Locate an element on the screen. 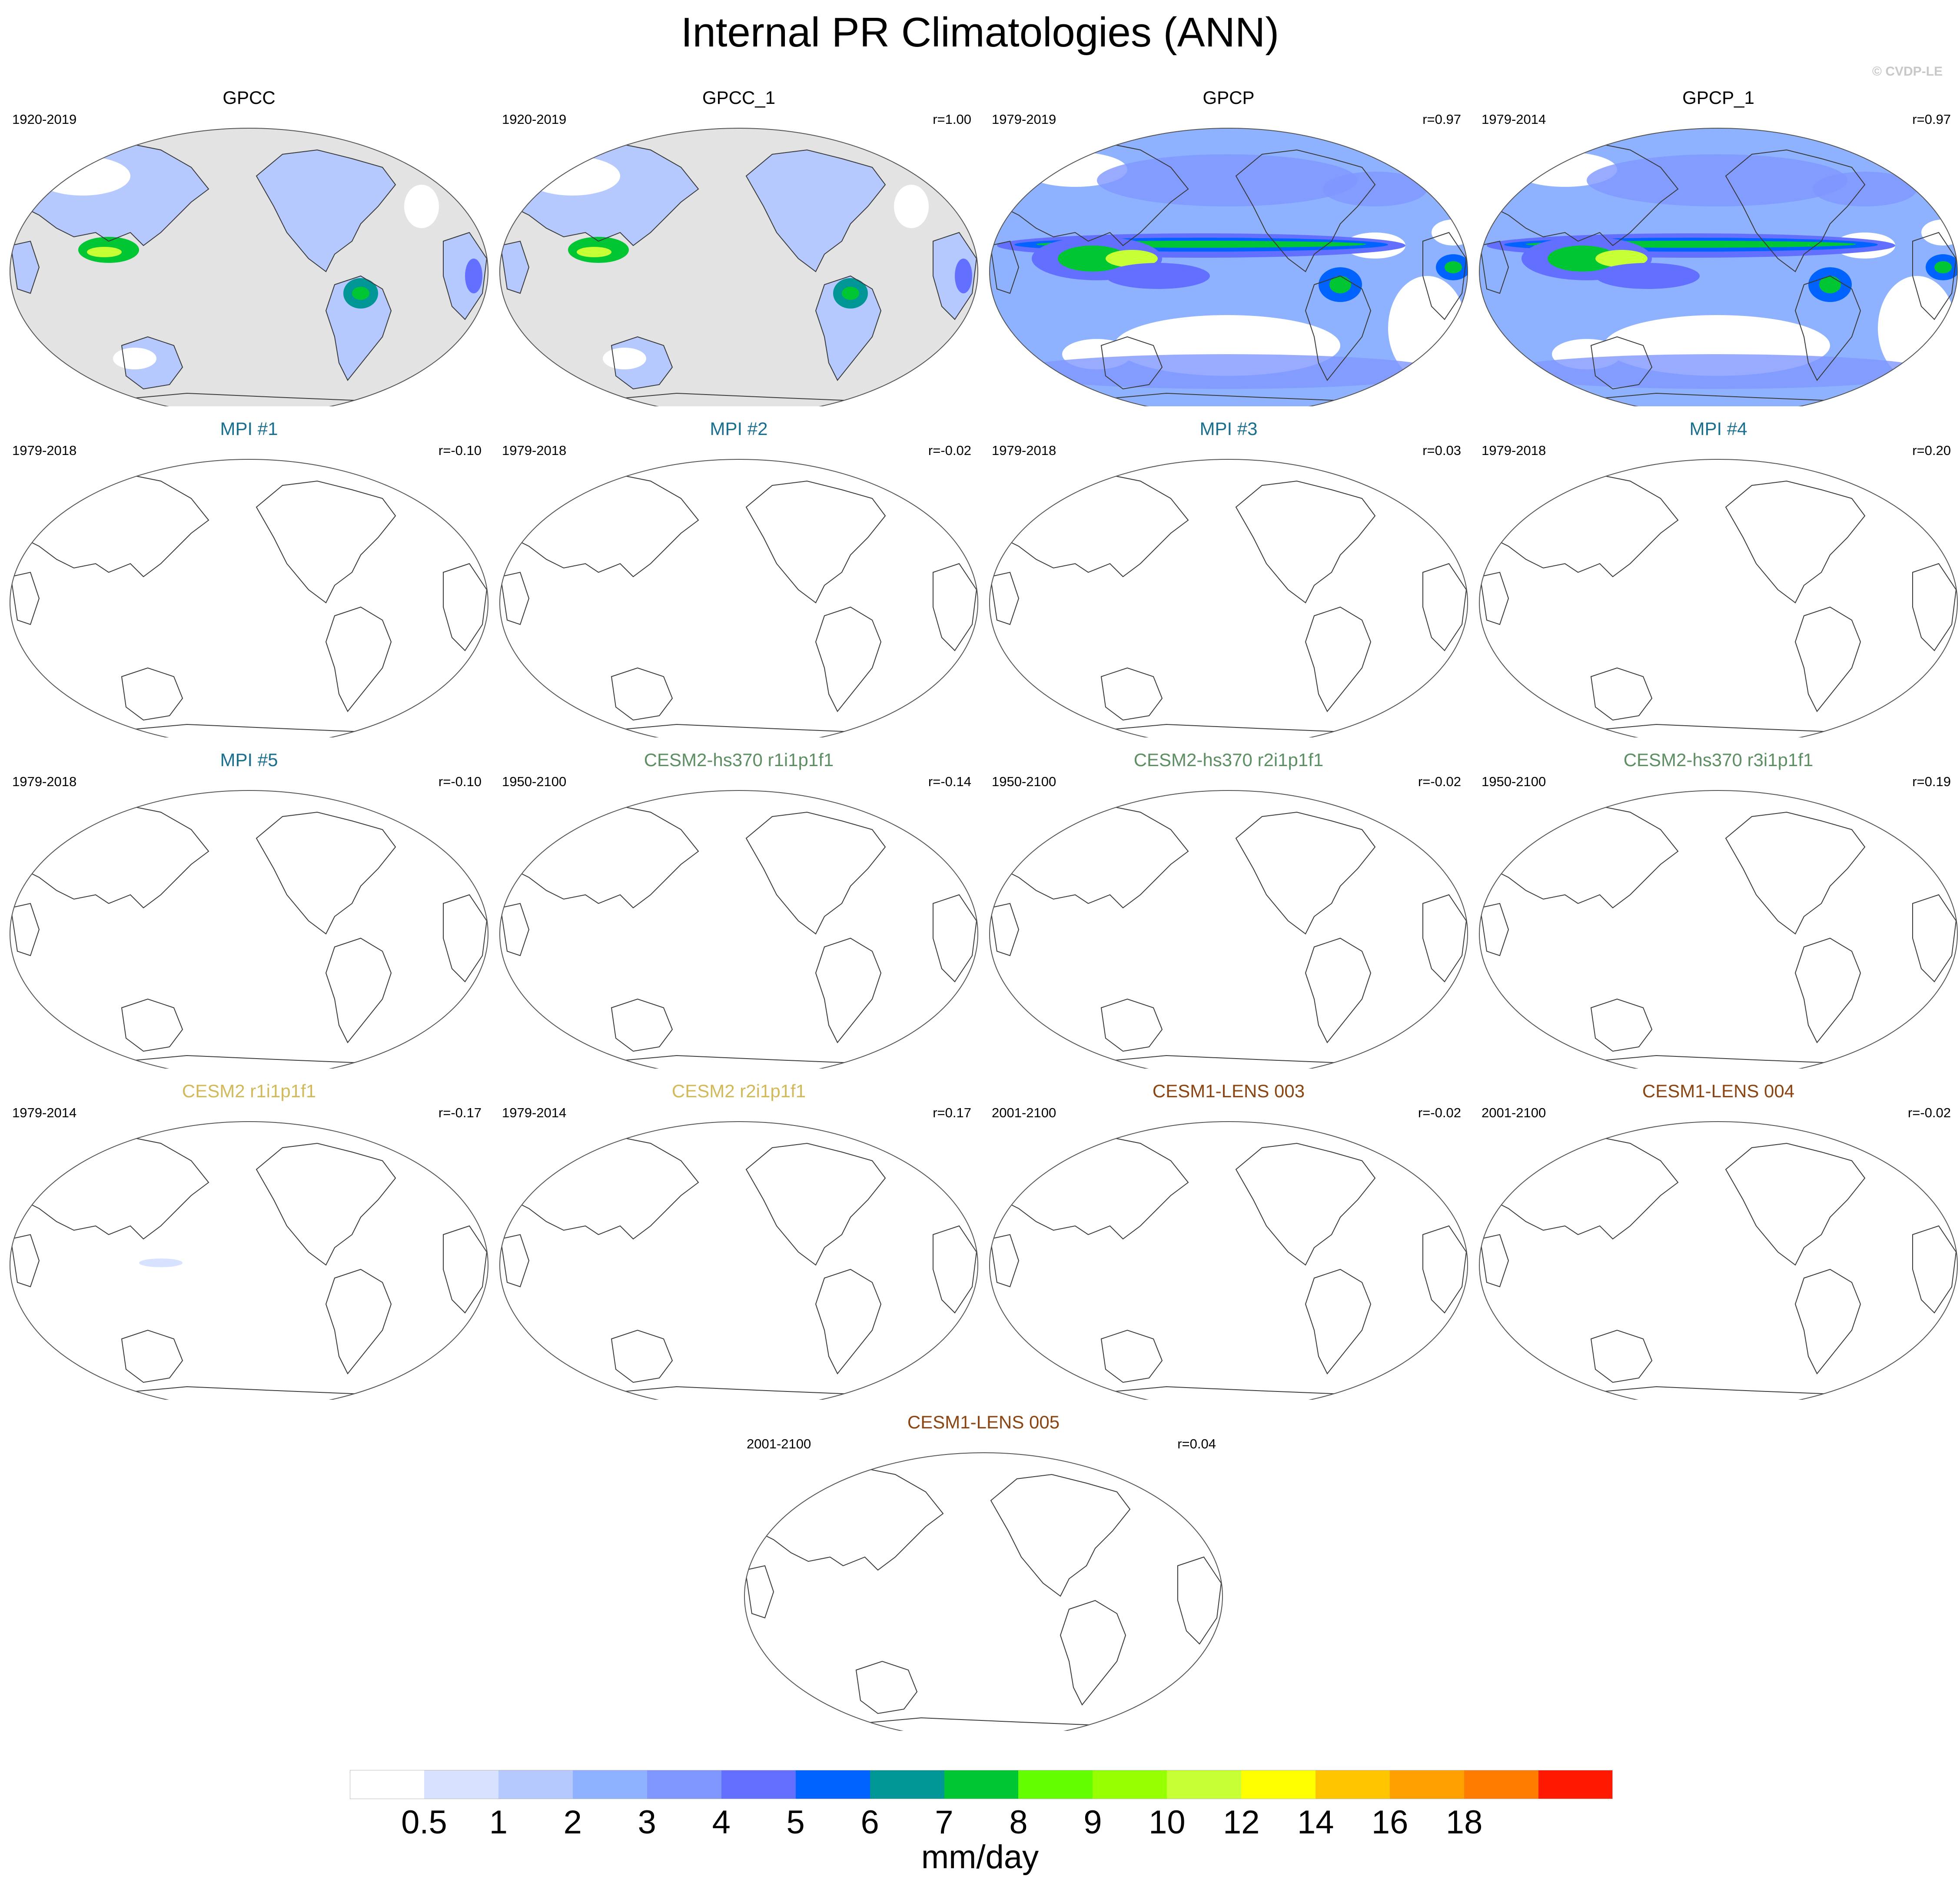 This screenshot has height=1886, width=1960. map-panel: CESM2 r2i1p1f1 1979-2014 r=0.17 is located at coordinates (738, 1239).